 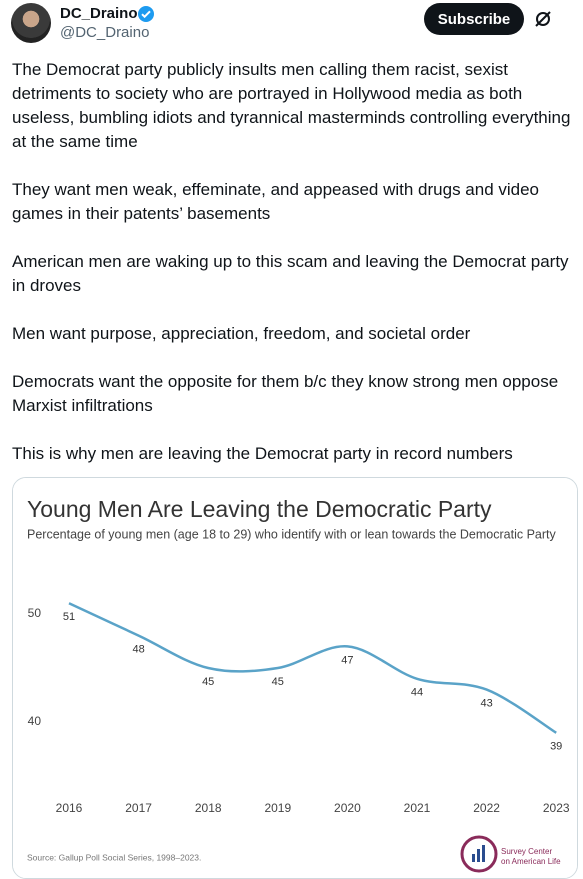 I want to click on x-tick-label: 2021, so click(x=417, y=808).